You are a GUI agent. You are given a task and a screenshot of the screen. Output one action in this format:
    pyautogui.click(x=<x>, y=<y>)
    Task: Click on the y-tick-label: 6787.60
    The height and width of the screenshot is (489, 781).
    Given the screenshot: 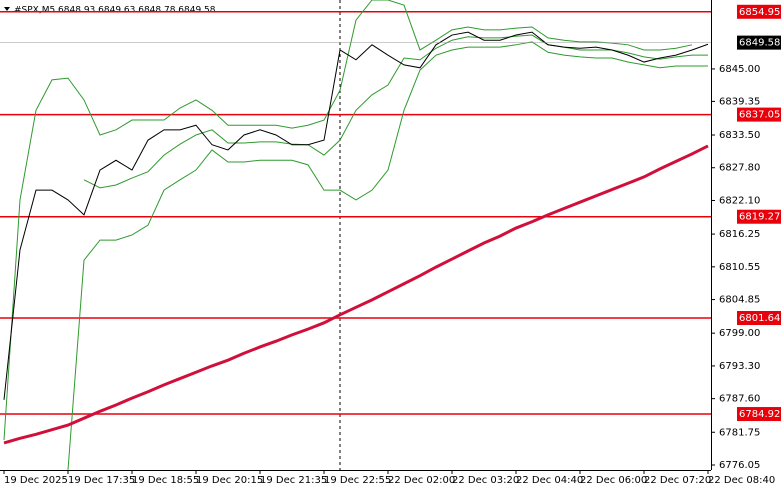 What is the action you would take?
    pyautogui.click(x=739, y=399)
    